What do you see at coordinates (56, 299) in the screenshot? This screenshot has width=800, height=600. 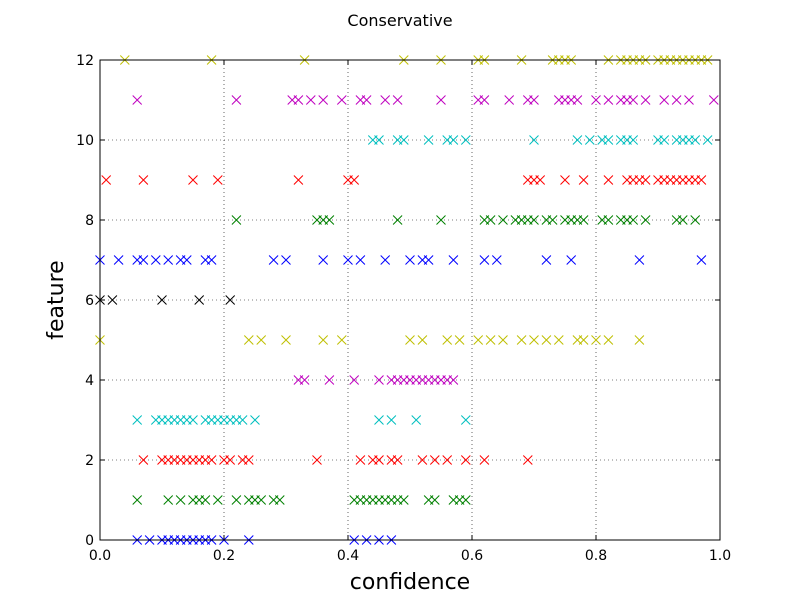 I see `y-axis-label: feature` at bounding box center [56, 299].